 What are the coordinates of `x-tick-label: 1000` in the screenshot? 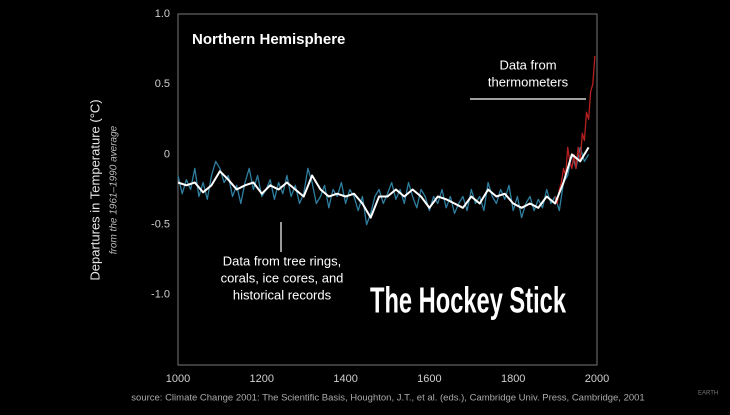 It's located at (178, 379).